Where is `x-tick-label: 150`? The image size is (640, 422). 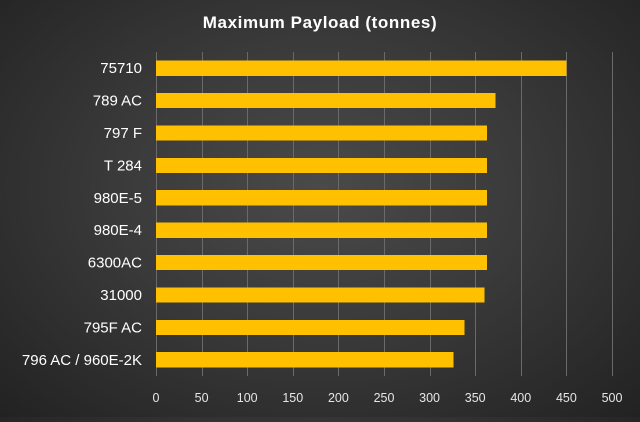 x-tick-label: 150 is located at coordinates (292, 398).